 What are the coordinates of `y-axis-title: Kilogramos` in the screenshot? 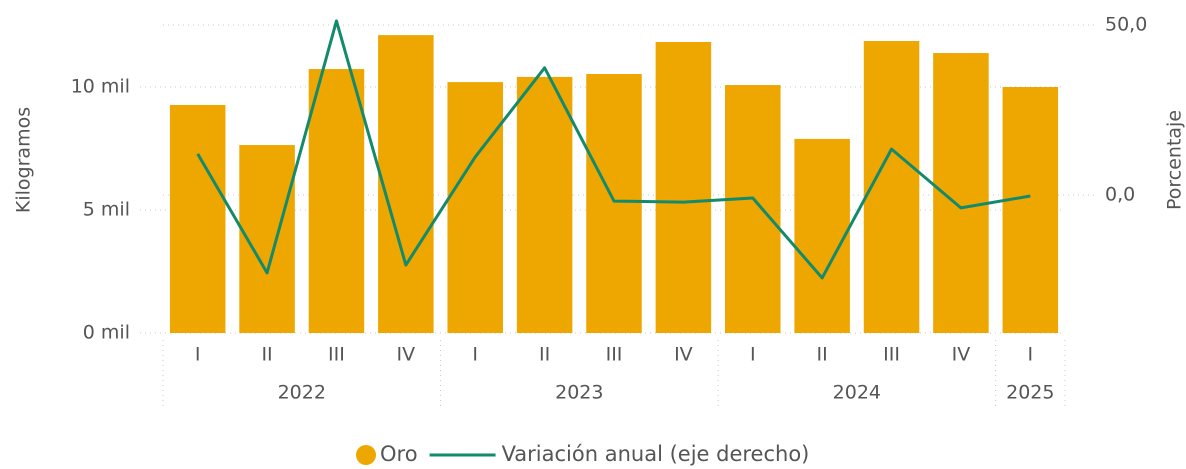 It's located at (24, 160).